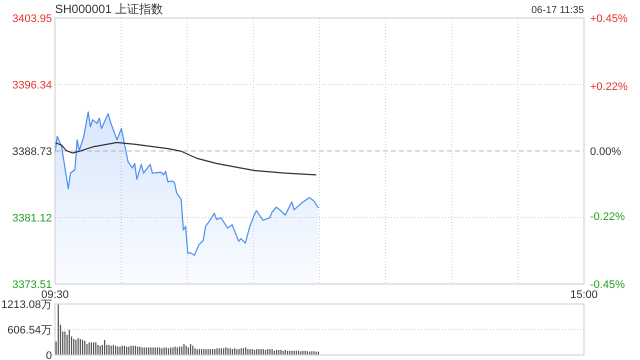  I want to click on y2-tick-label: +0.45%, so click(609, 19).